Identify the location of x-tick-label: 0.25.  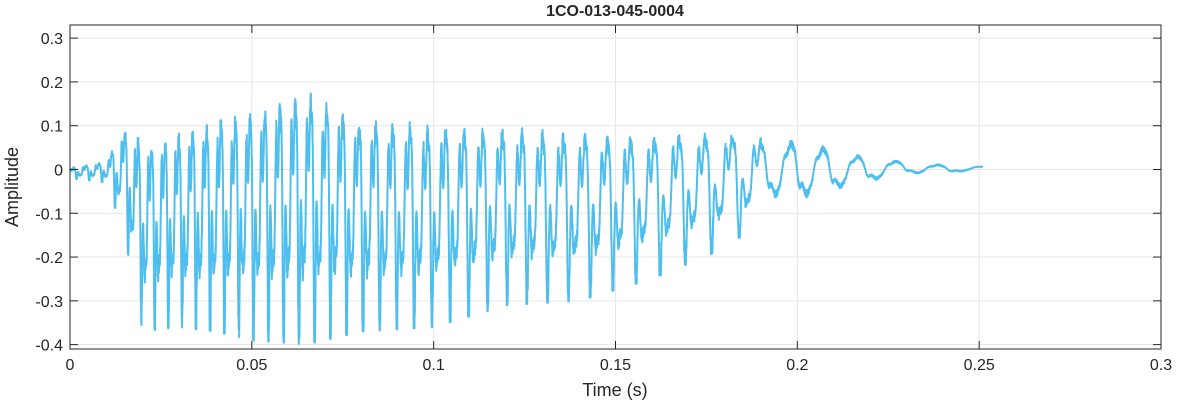
(979, 365).